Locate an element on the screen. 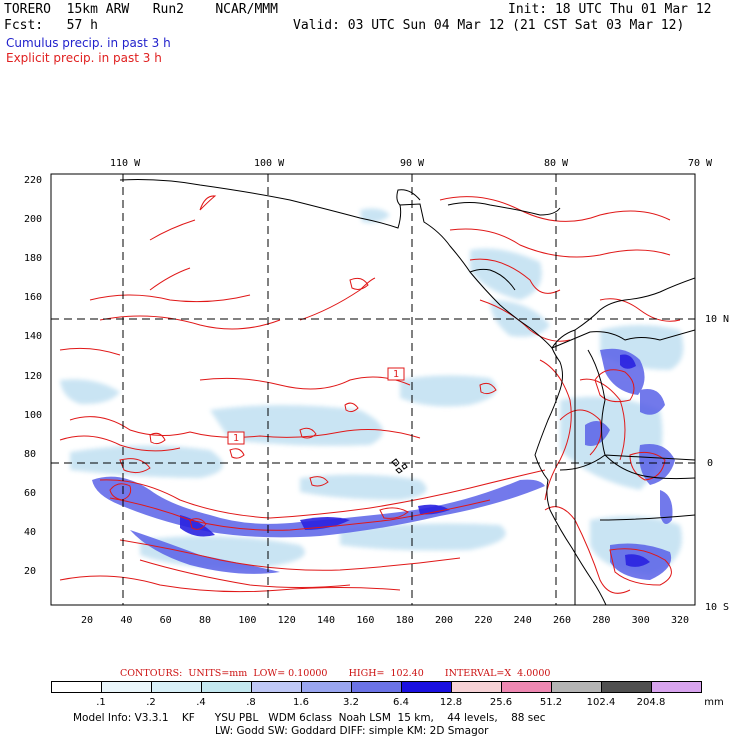 This screenshot has width=740, height=740. x-tick-label: 260 is located at coordinates (562, 620).